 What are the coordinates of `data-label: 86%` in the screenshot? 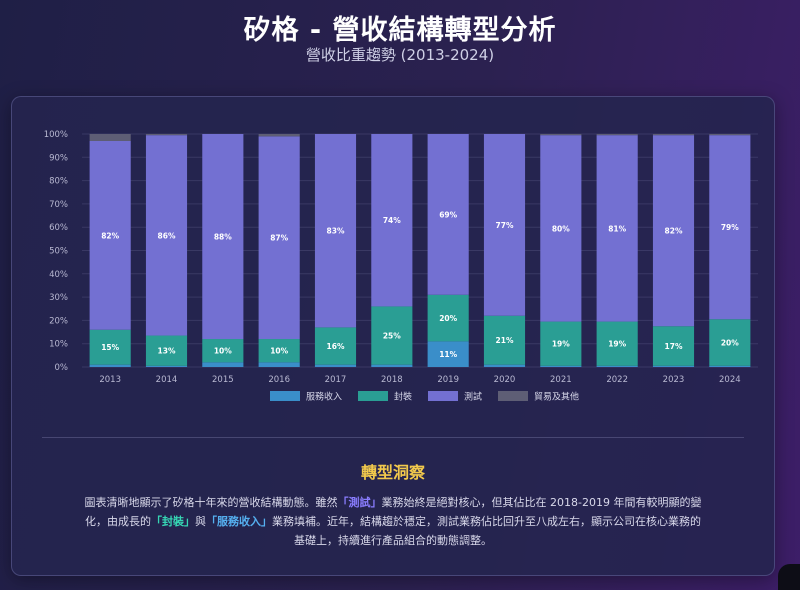 It's located at (167, 235).